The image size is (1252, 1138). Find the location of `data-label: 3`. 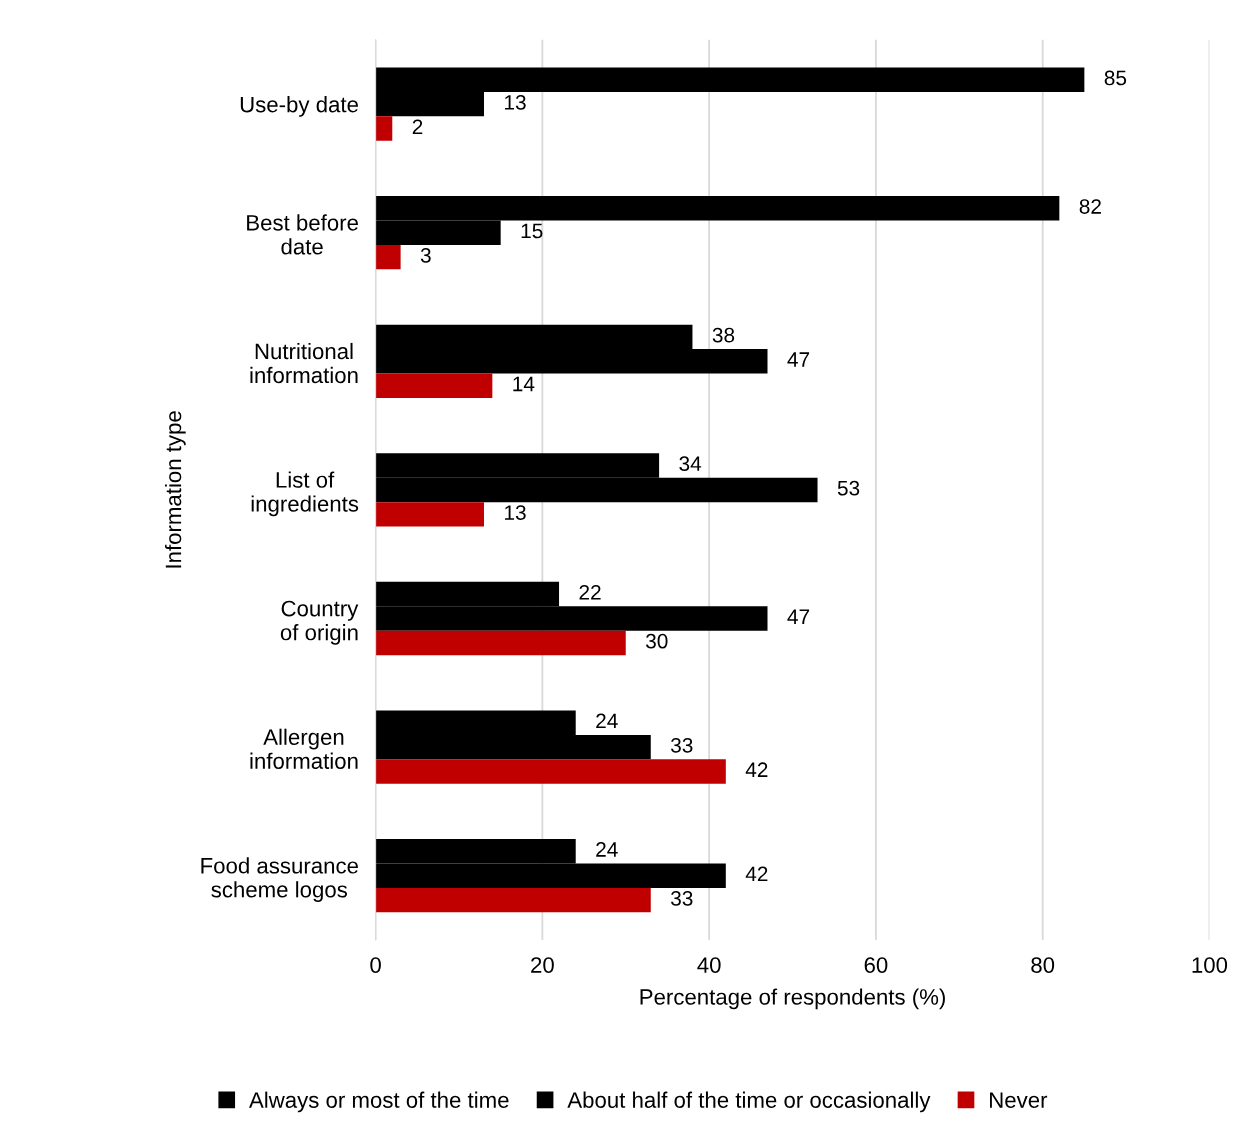

data-label: 3 is located at coordinates (425, 255).